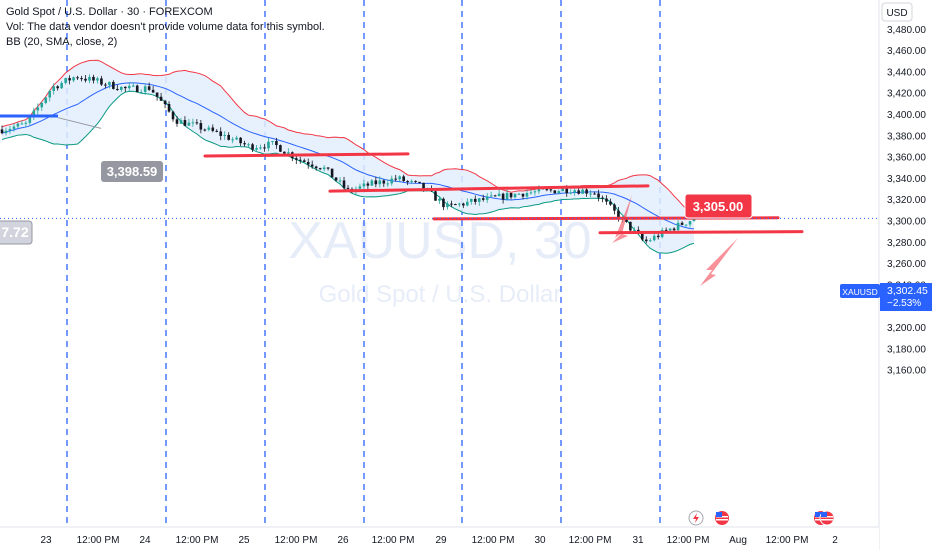 This screenshot has height=555, width=932. What do you see at coordinates (145, 540) in the screenshot?
I see `x-tick-label: 24` at bounding box center [145, 540].